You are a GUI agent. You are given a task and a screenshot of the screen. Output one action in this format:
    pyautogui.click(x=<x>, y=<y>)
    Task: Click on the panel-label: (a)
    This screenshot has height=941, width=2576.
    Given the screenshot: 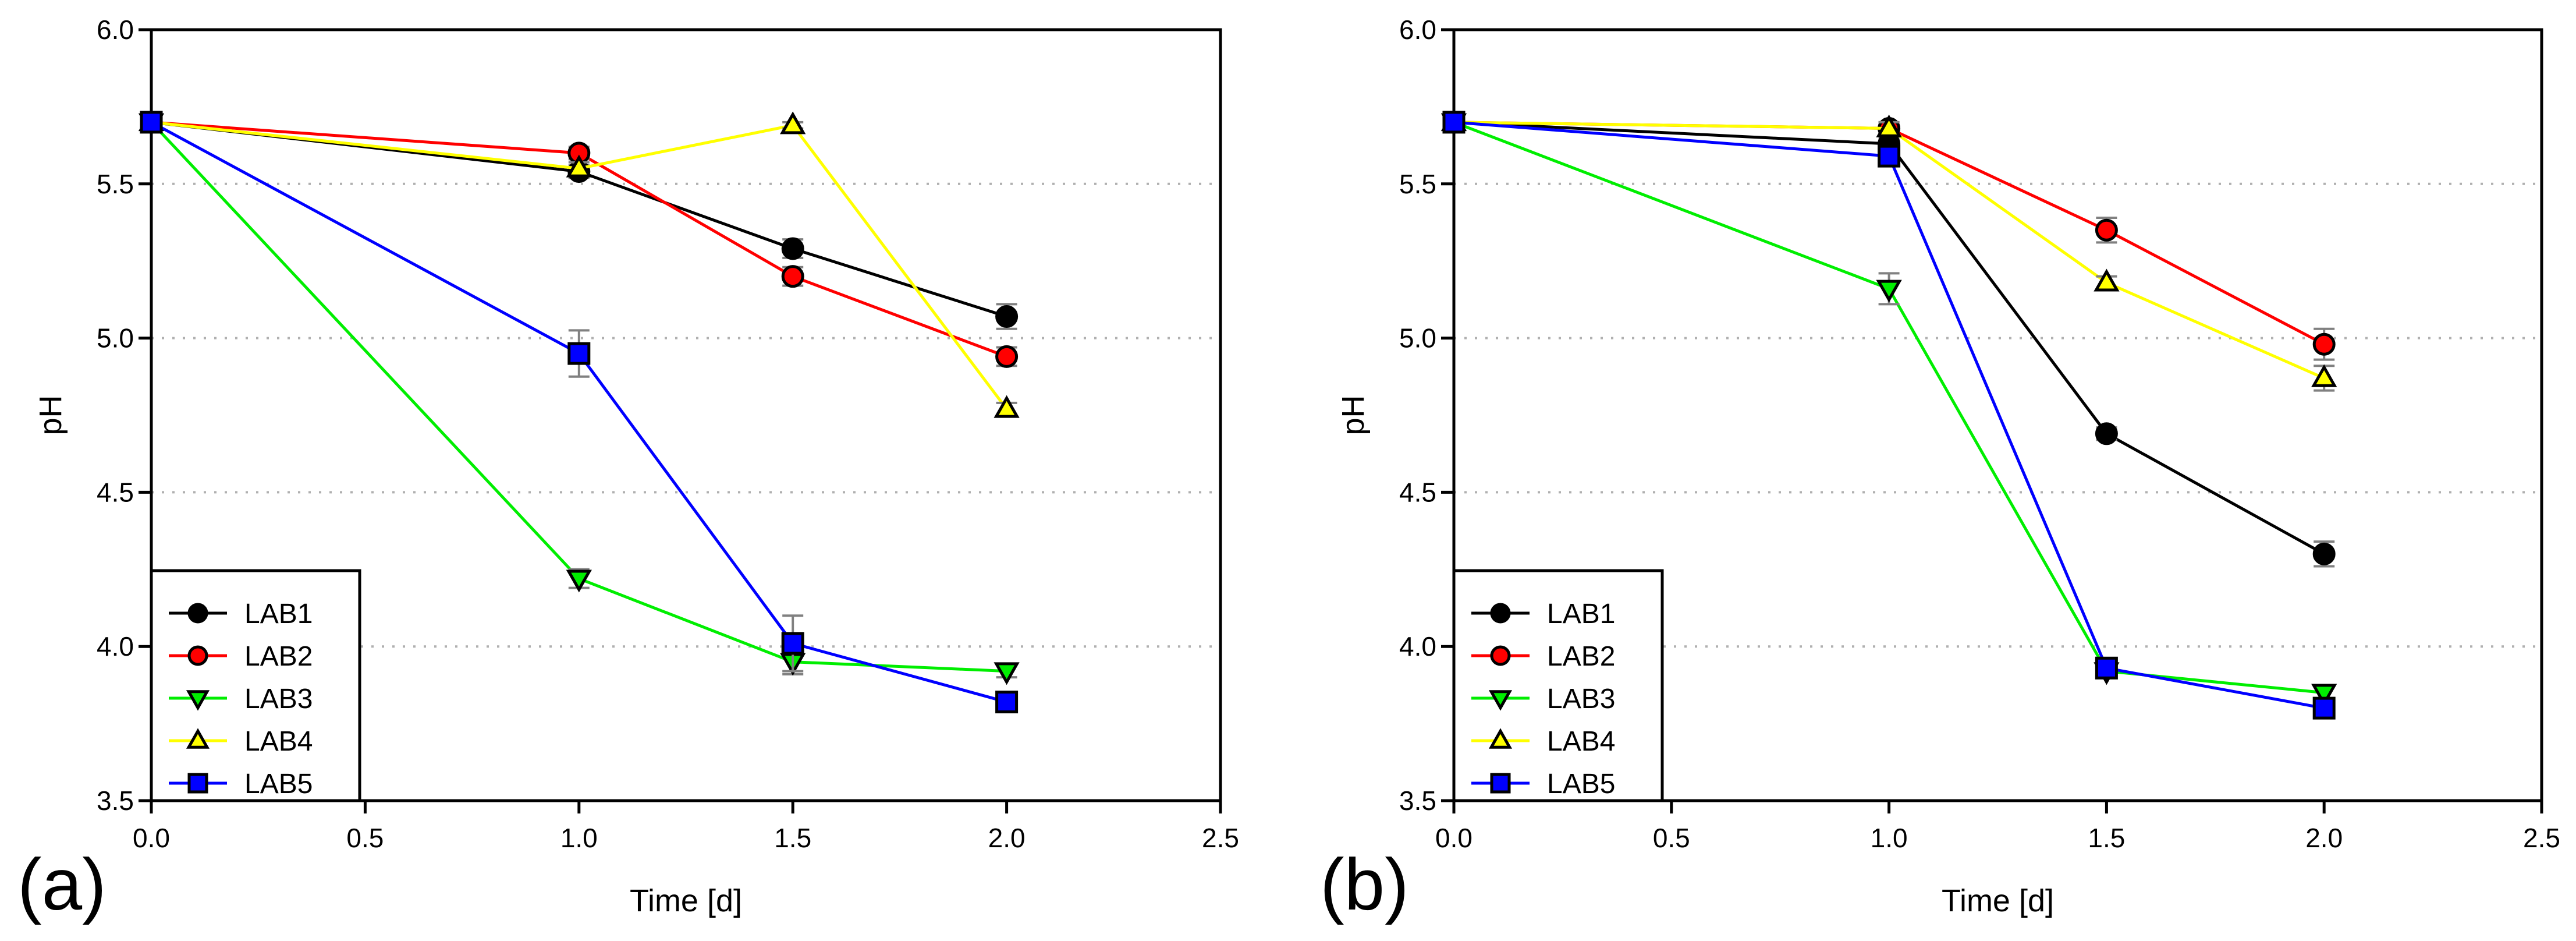 What is the action you would take?
    pyautogui.click(x=62, y=884)
    